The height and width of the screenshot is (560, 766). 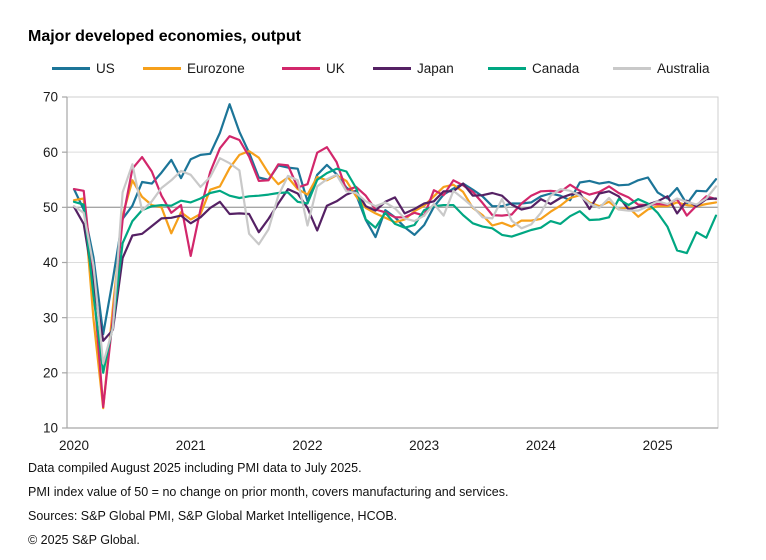 I want to click on legend-label: Japan, so click(x=435, y=68).